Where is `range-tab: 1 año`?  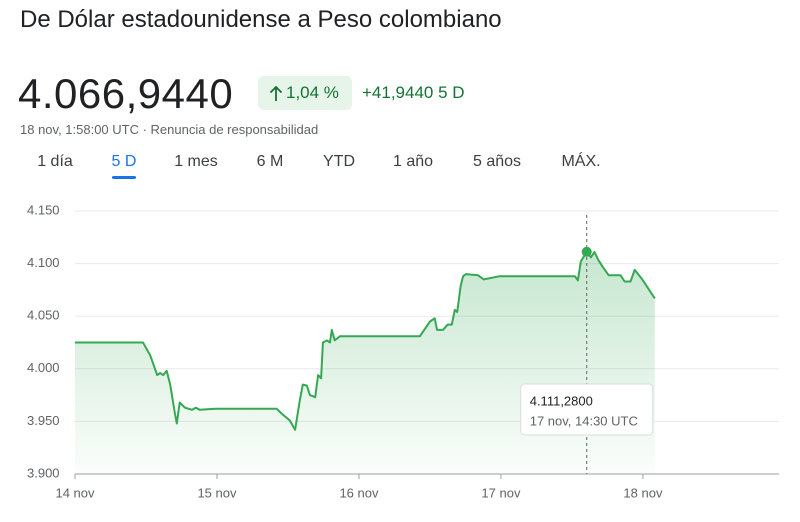
range-tab: 1 año is located at coordinates (413, 161).